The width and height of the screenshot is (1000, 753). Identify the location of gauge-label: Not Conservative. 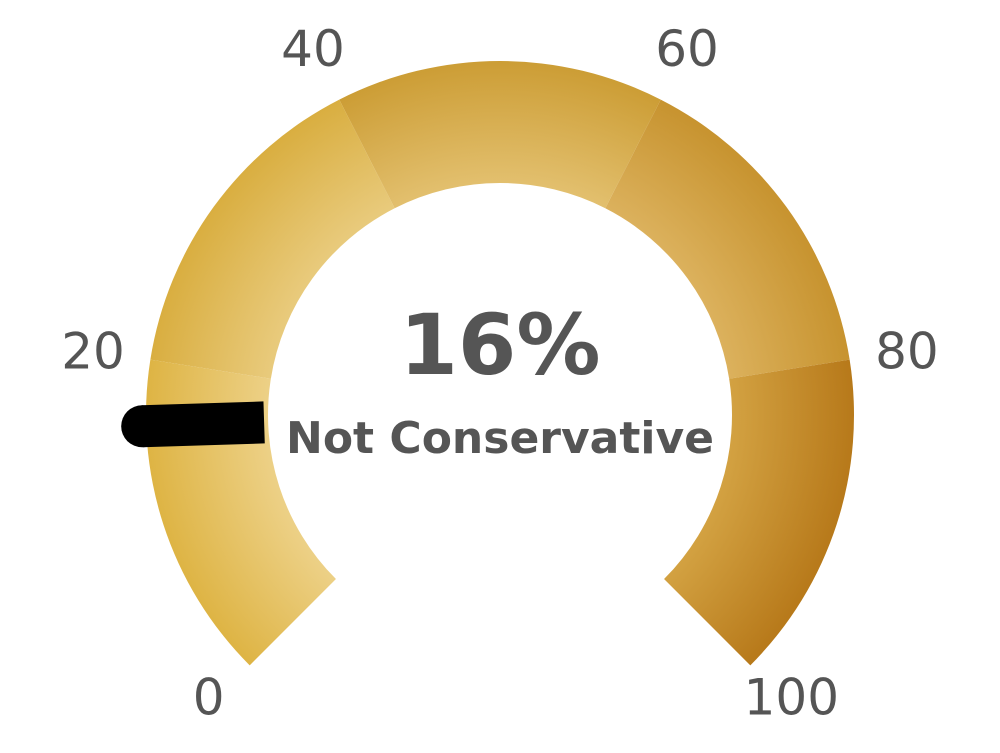
(500, 438).